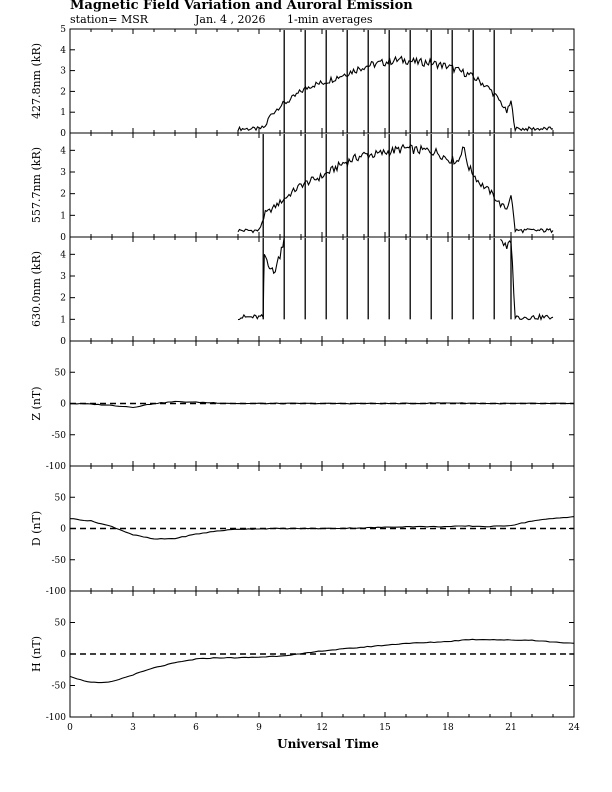 This screenshot has height=792, width=612. What do you see at coordinates (63, 405) in the screenshot?
I see `y-tick-label-z: 0` at bounding box center [63, 405].